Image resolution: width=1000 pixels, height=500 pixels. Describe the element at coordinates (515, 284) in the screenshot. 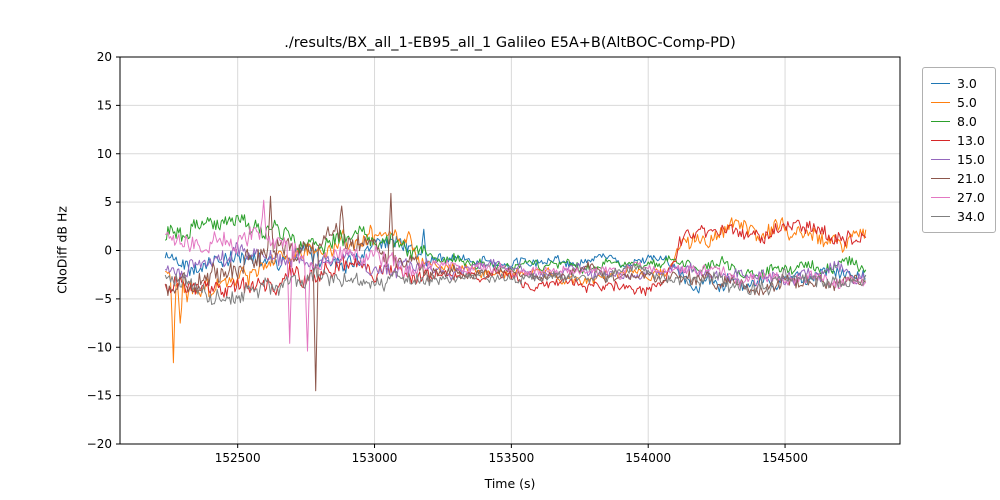

I see `series-line-34.0` at that location.